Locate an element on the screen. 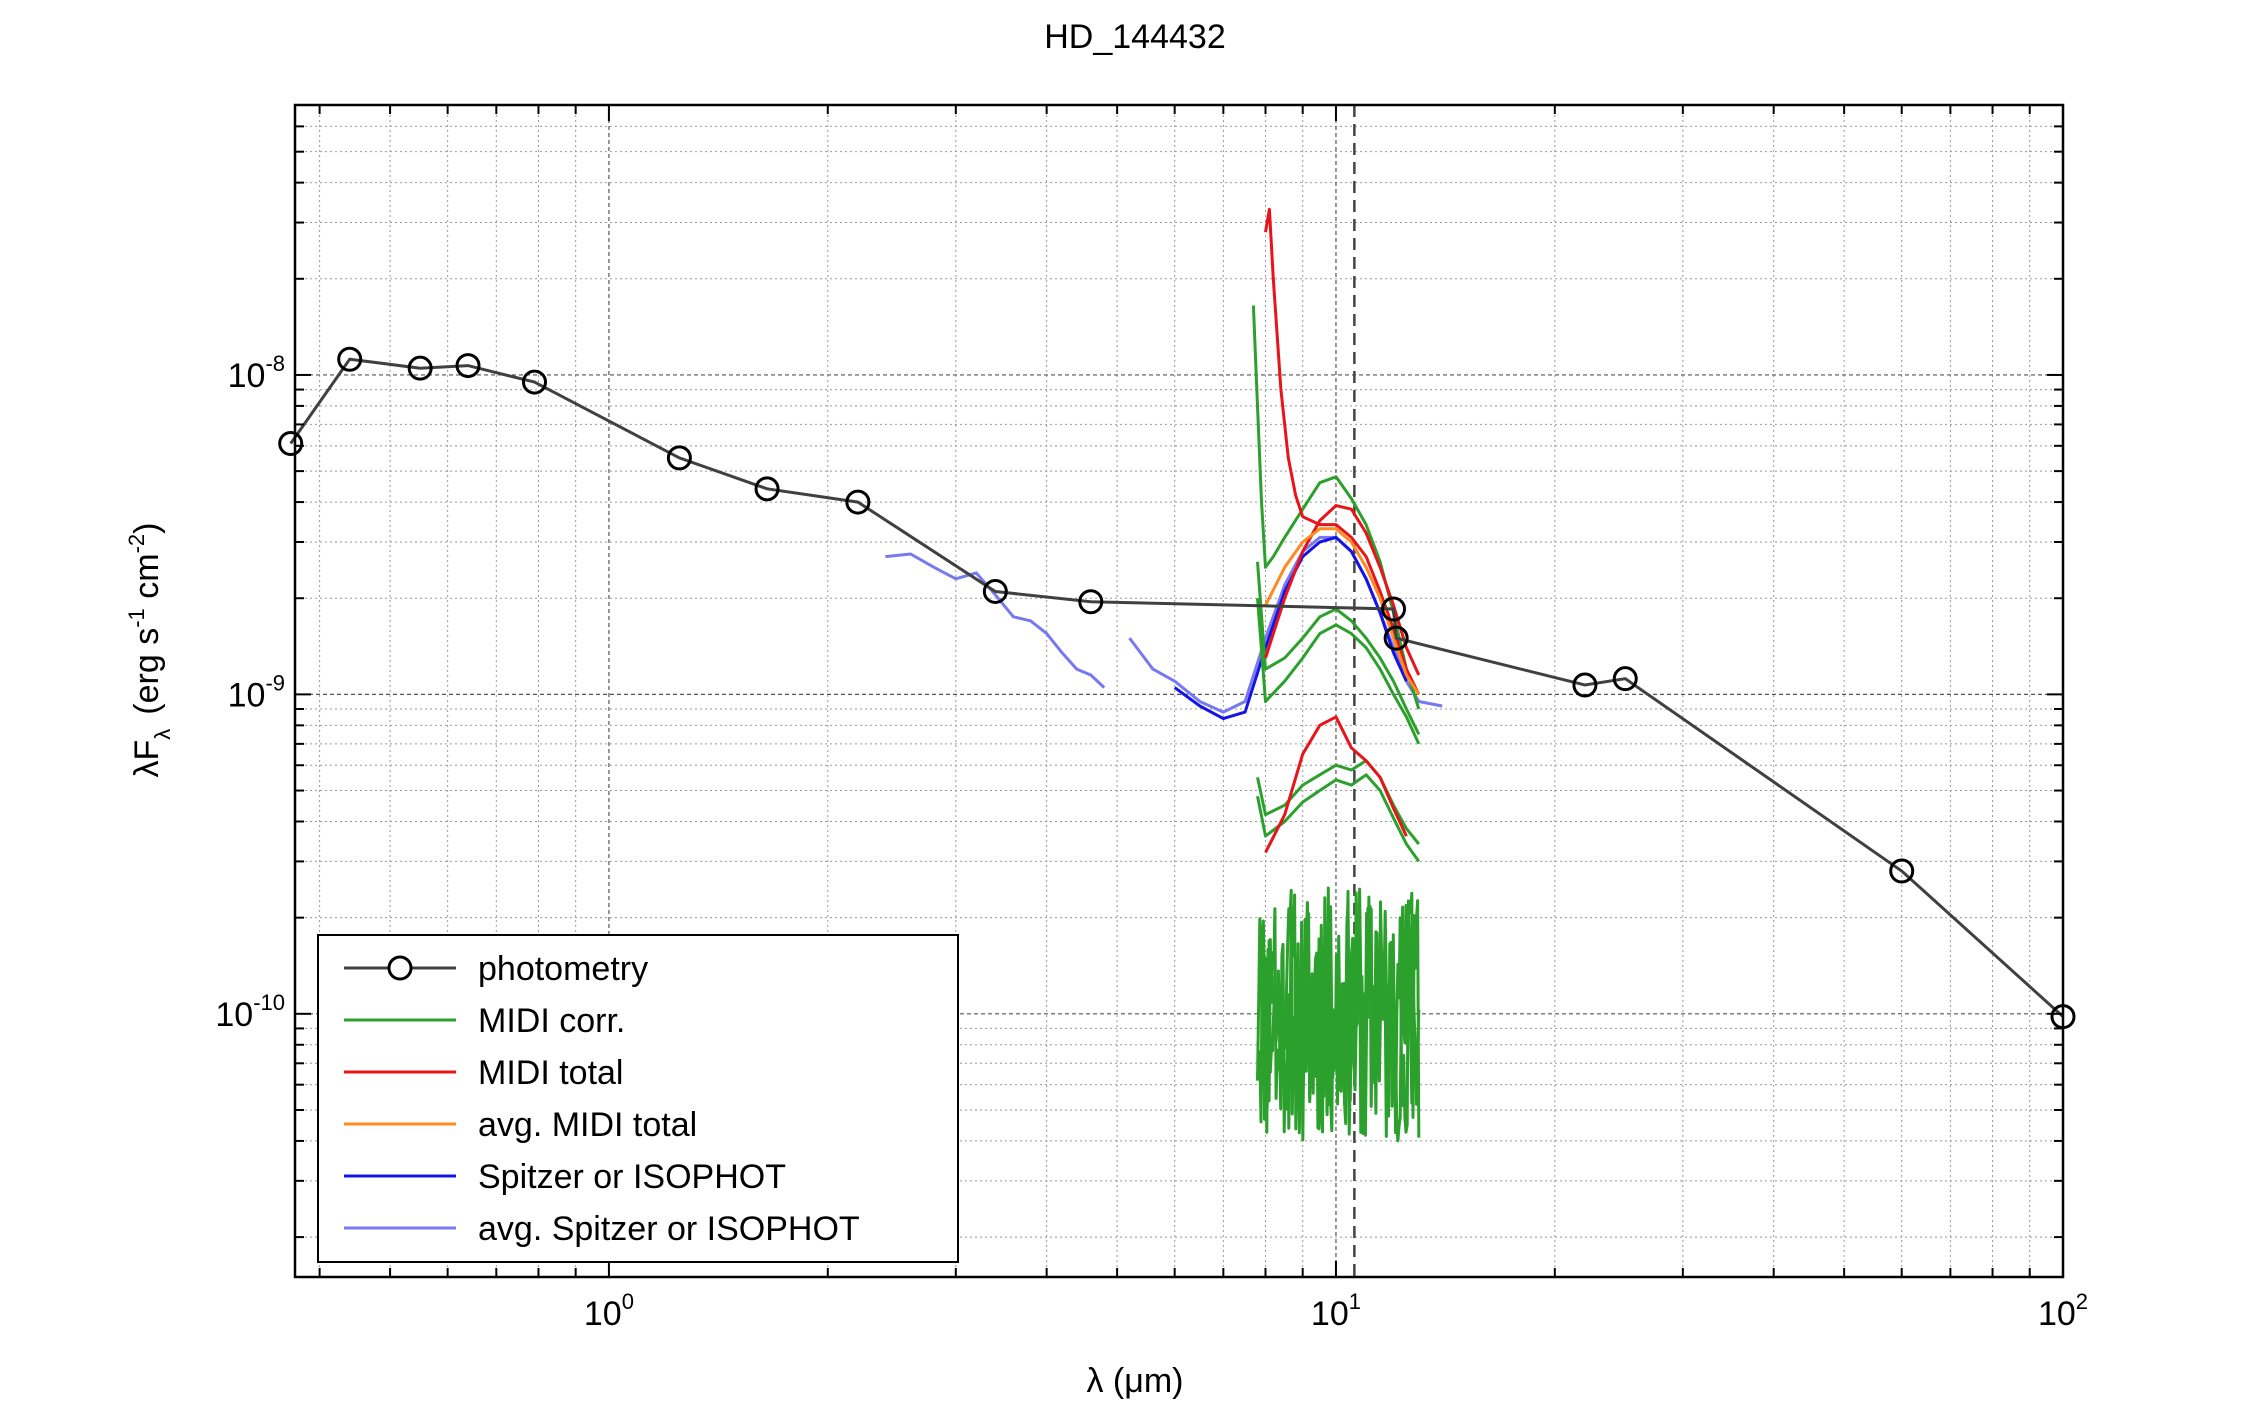  svg-text:λFλ(erg s-1 cm-2): λFλ (erg s-1 cm-2) is located at coordinates (149, 650).